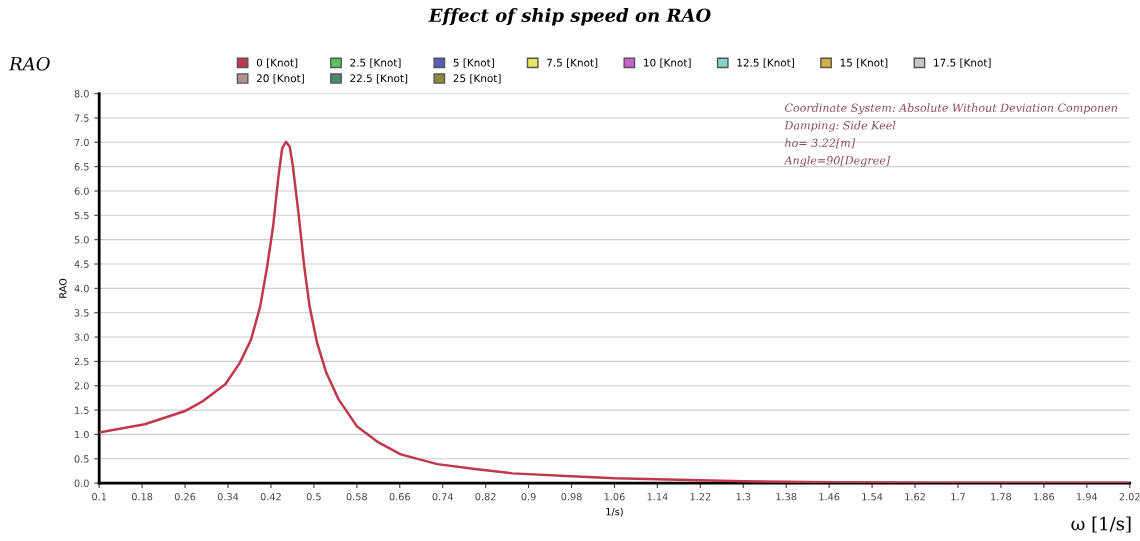 This screenshot has height=541, width=1140. Describe the element at coordinates (614, 497) in the screenshot. I see `x-tick-label: 1.06` at that location.